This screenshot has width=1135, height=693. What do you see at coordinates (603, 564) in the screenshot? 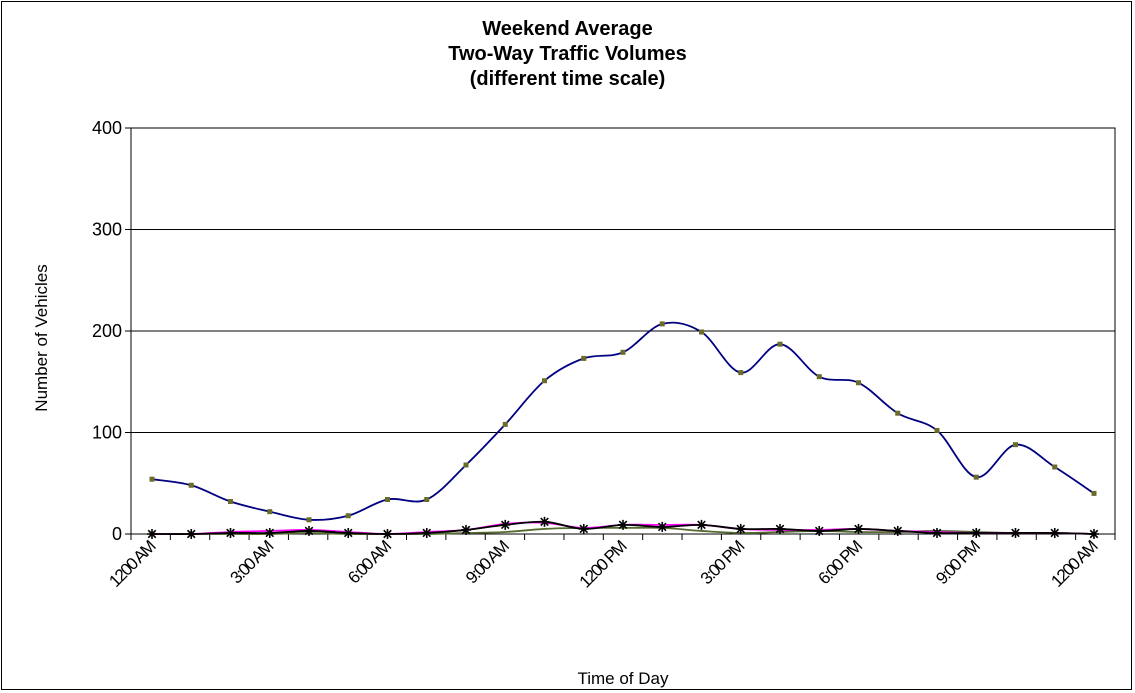
I see `x-tick-label: 1200 PM` at bounding box center [603, 564].